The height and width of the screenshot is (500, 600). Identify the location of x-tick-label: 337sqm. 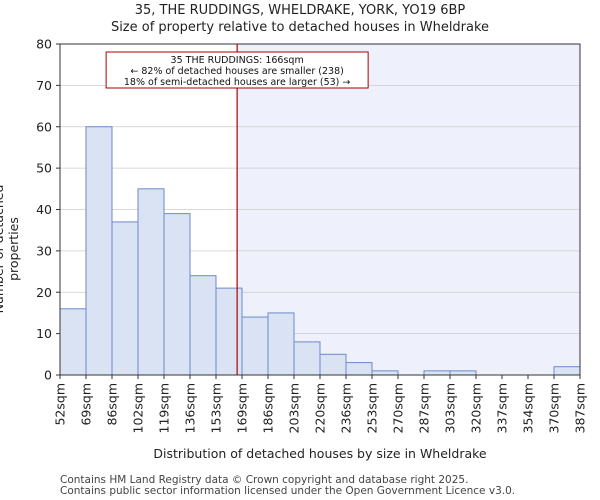
(502, 408).